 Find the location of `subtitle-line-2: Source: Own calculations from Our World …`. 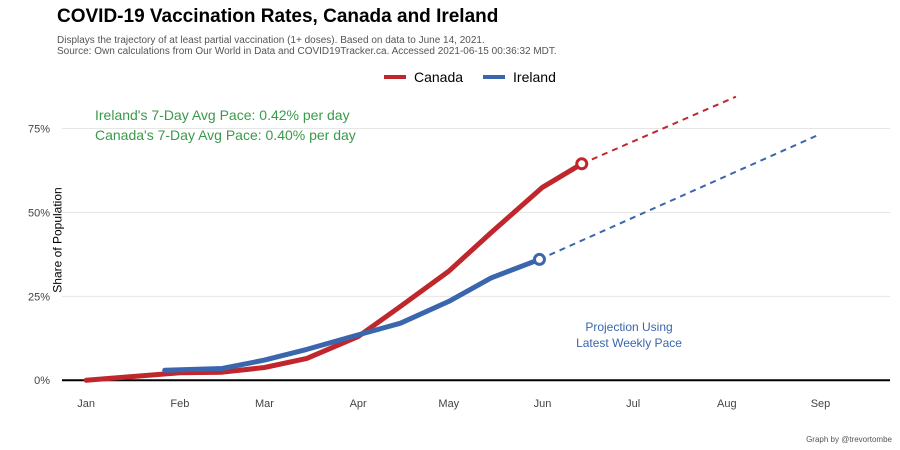

subtitle-line-2: Source: Own calculations from Our World … is located at coordinates (307, 51).